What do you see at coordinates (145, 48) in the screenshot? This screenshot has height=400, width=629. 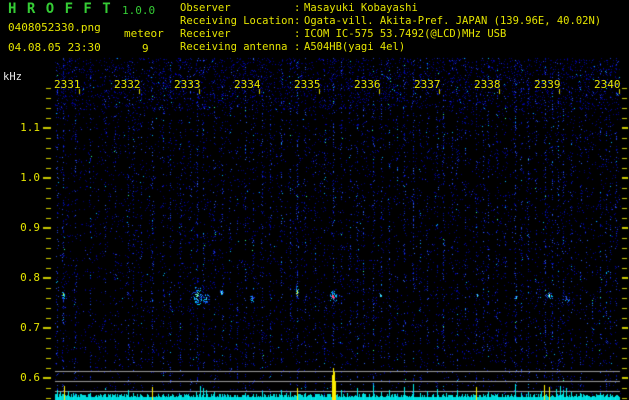 I see `meteor-echo-count: 9` at bounding box center [145, 48].